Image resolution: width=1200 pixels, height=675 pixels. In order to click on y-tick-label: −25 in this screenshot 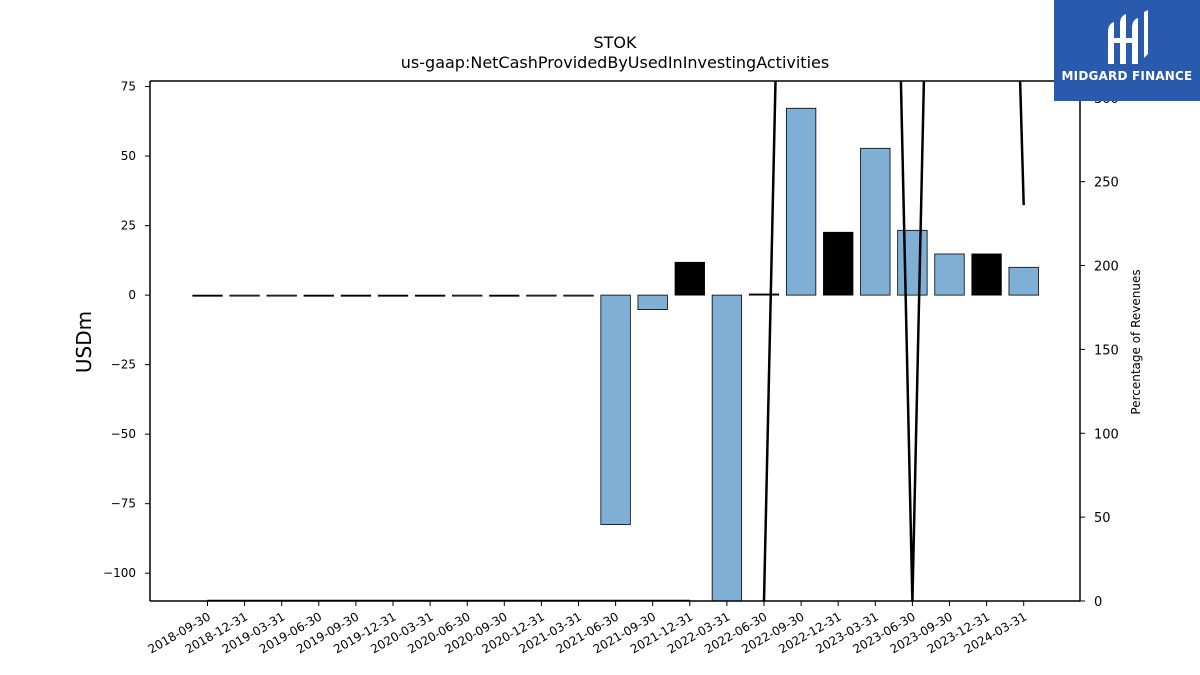, I will do `click(123, 365)`.